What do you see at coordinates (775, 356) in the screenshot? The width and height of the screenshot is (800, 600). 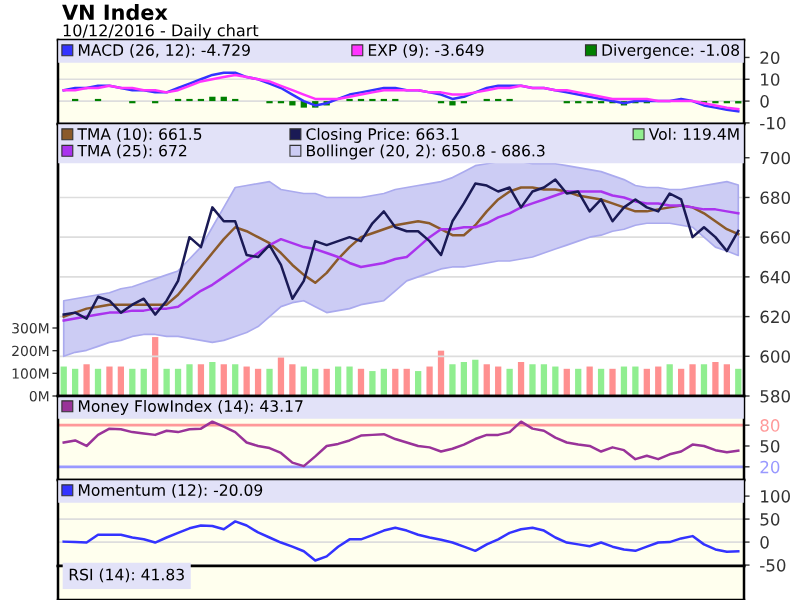 I see `y-tick-label: 600` at bounding box center [775, 356].